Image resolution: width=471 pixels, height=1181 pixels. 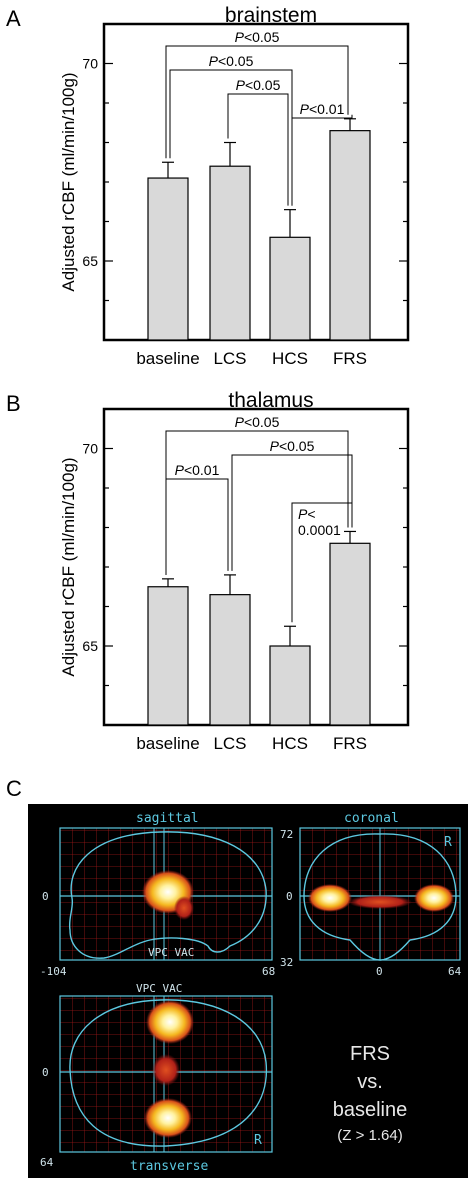 What do you see at coordinates (271, 15) in the screenshot?
I see `chart-title: brainstem` at bounding box center [271, 15].